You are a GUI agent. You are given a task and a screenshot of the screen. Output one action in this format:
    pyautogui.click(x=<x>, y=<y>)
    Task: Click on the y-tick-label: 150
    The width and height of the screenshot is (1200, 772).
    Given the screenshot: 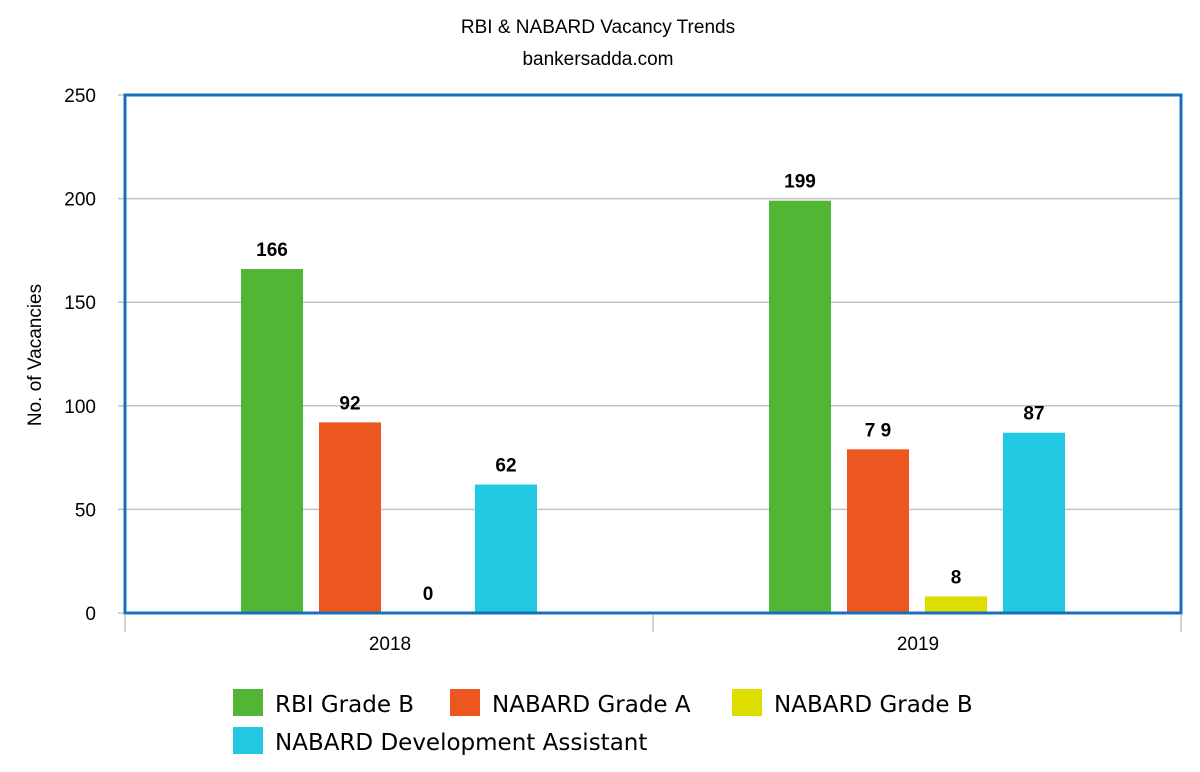 What is the action you would take?
    pyautogui.click(x=80, y=303)
    